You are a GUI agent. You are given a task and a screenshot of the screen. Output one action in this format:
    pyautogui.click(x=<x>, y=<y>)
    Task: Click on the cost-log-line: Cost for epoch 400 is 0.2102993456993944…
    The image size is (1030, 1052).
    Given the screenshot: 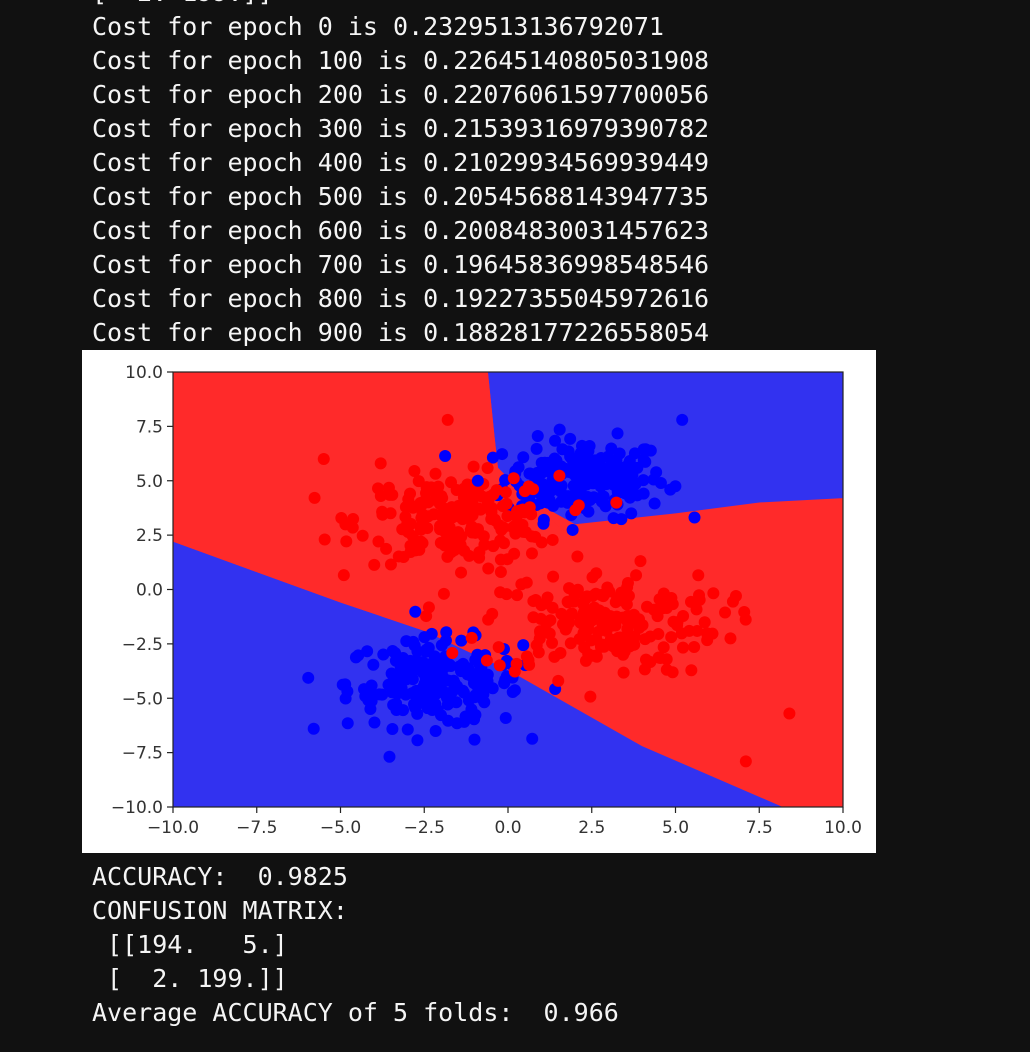 What is the action you would take?
    pyautogui.click(x=401, y=162)
    